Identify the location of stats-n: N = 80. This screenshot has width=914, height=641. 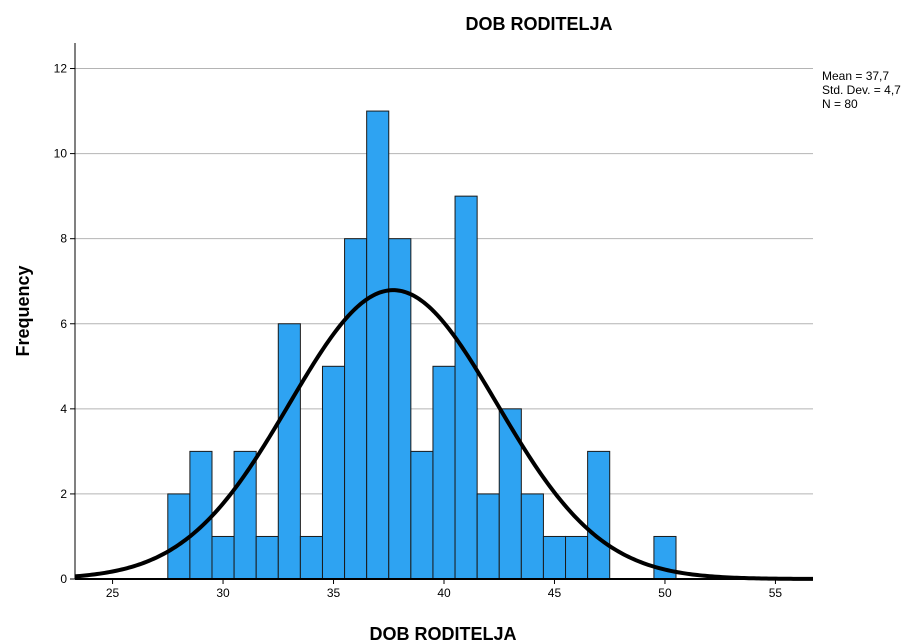
(840, 104).